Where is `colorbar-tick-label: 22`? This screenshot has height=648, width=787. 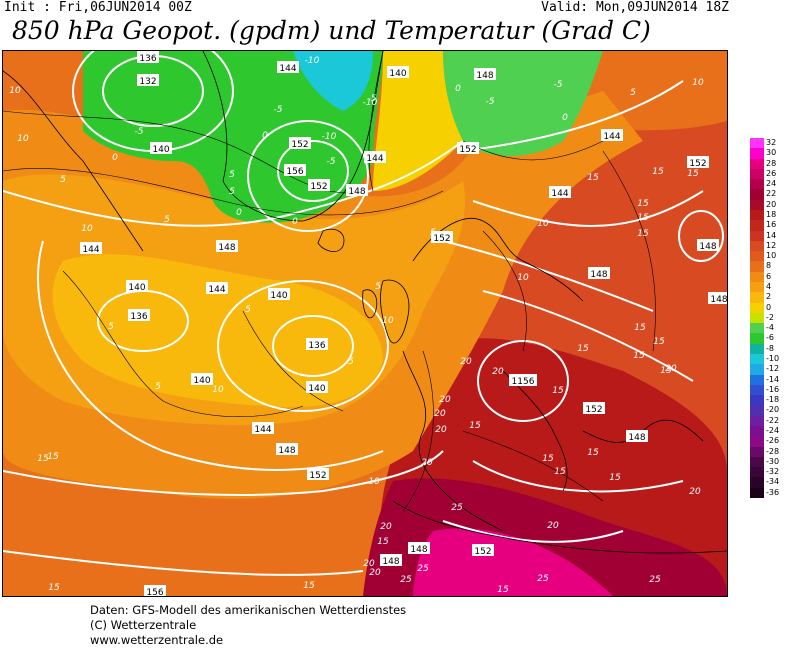
colorbar-tick-label: 22 is located at coordinates (771, 194).